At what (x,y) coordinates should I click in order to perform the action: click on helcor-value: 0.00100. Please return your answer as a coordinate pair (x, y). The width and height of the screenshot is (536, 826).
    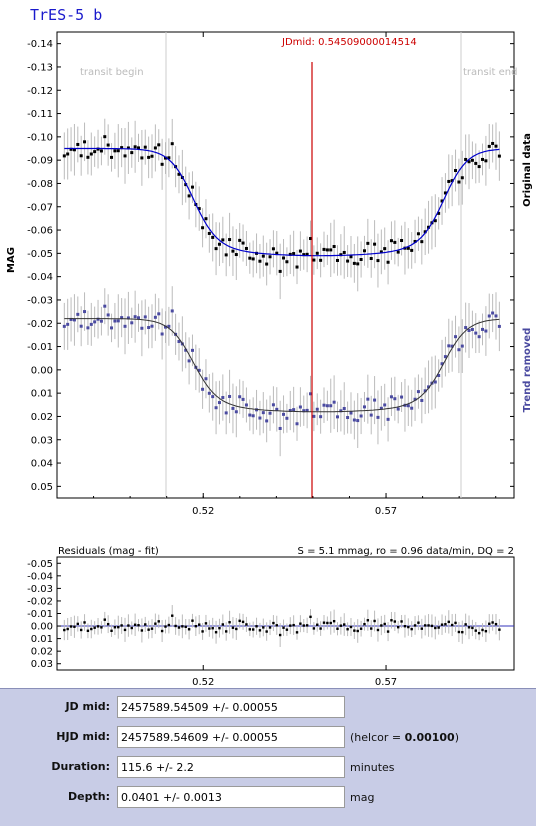
    Looking at the image, I should click on (429, 737).